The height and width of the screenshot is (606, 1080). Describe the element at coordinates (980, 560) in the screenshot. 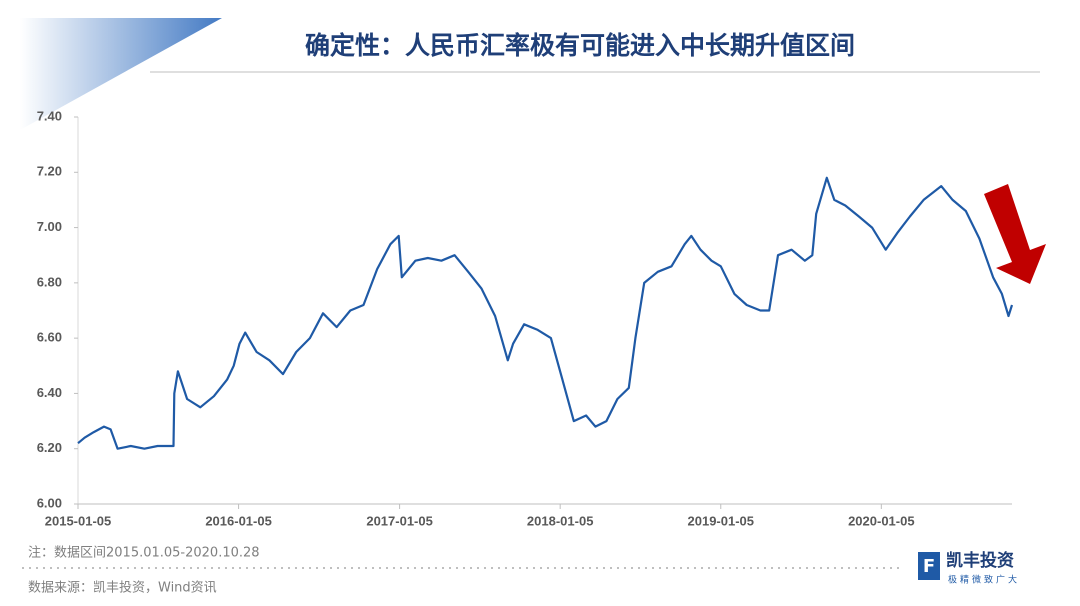

I see `logo-name: 凯丰投资` at that location.